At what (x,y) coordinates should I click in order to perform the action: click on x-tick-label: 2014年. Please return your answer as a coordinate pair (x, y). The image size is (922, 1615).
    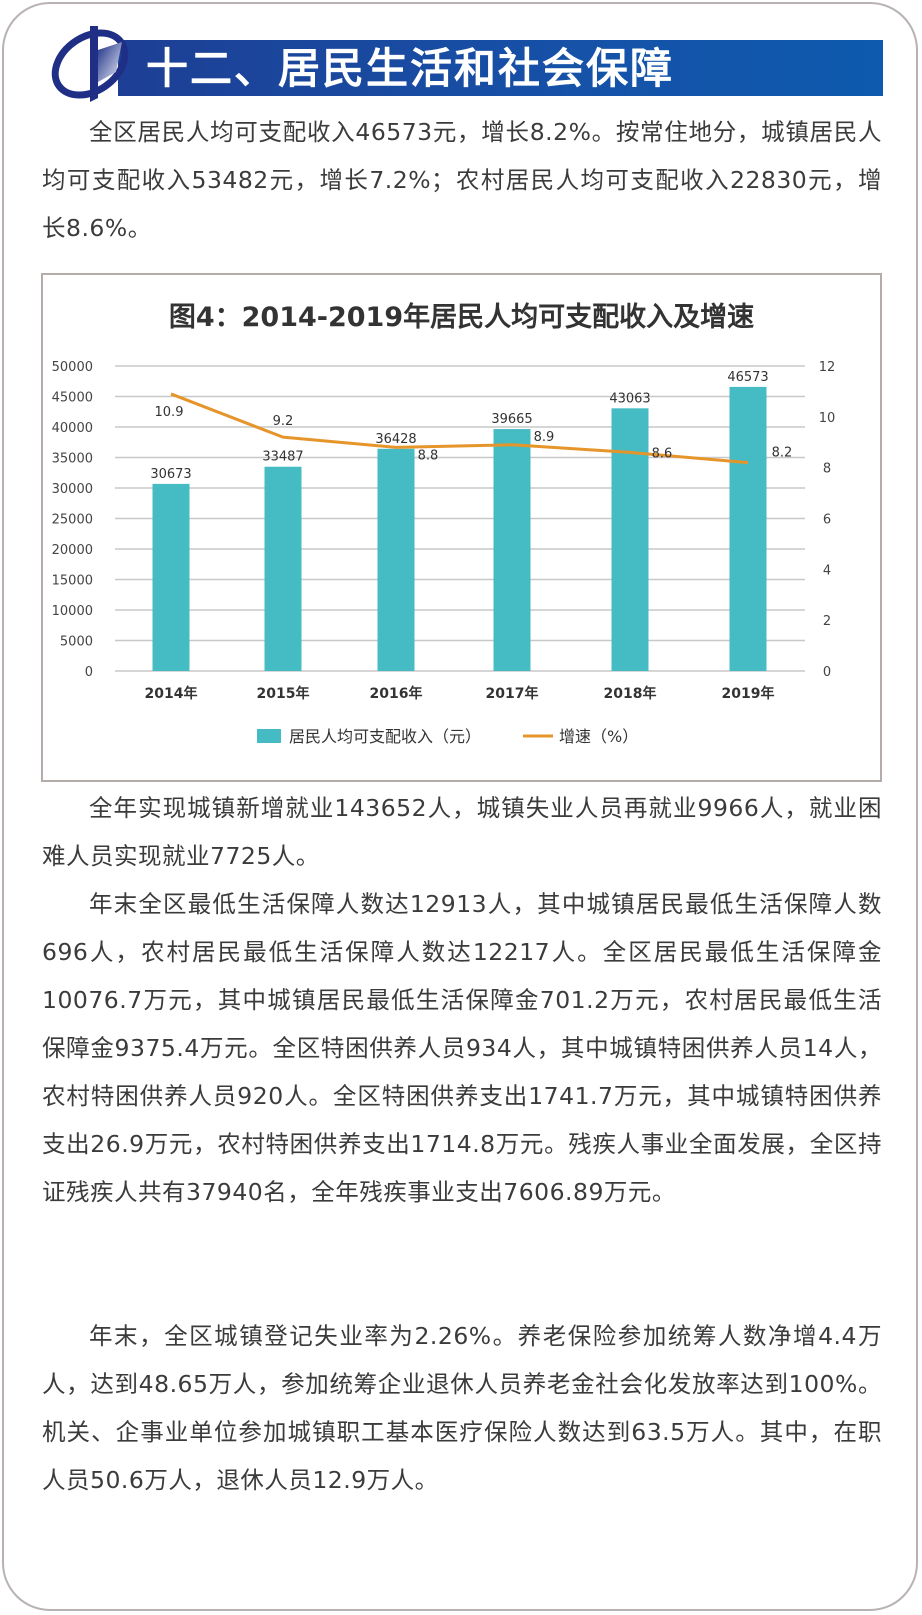
    Looking at the image, I should click on (171, 693).